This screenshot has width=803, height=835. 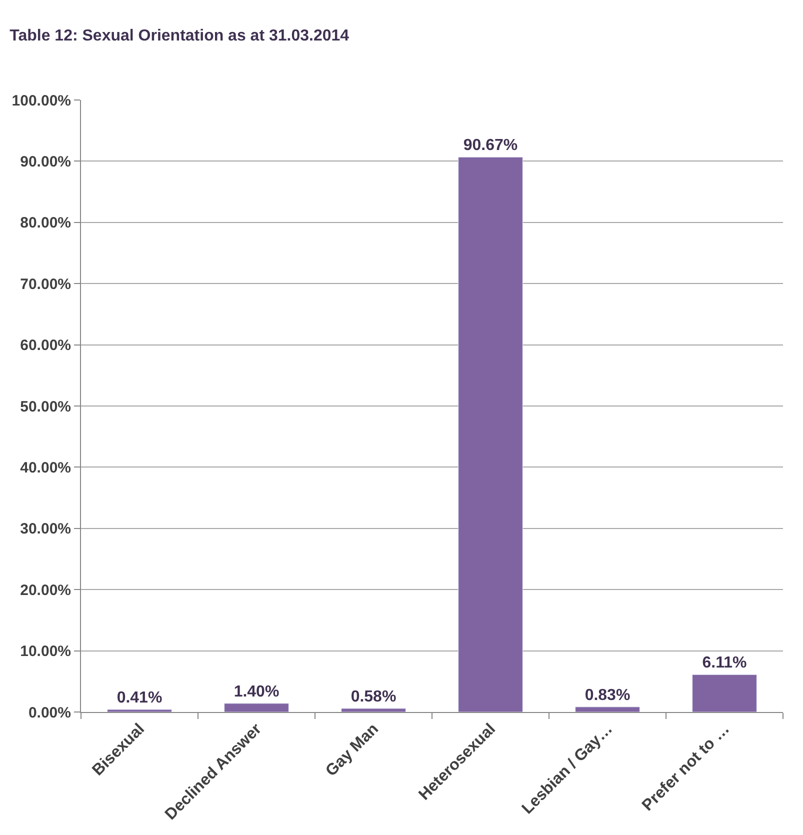 What do you see at coordinates (45, 467) in the screenshot?
I see `y-tick-label: 40.00%` at bounding box center [45, 467].